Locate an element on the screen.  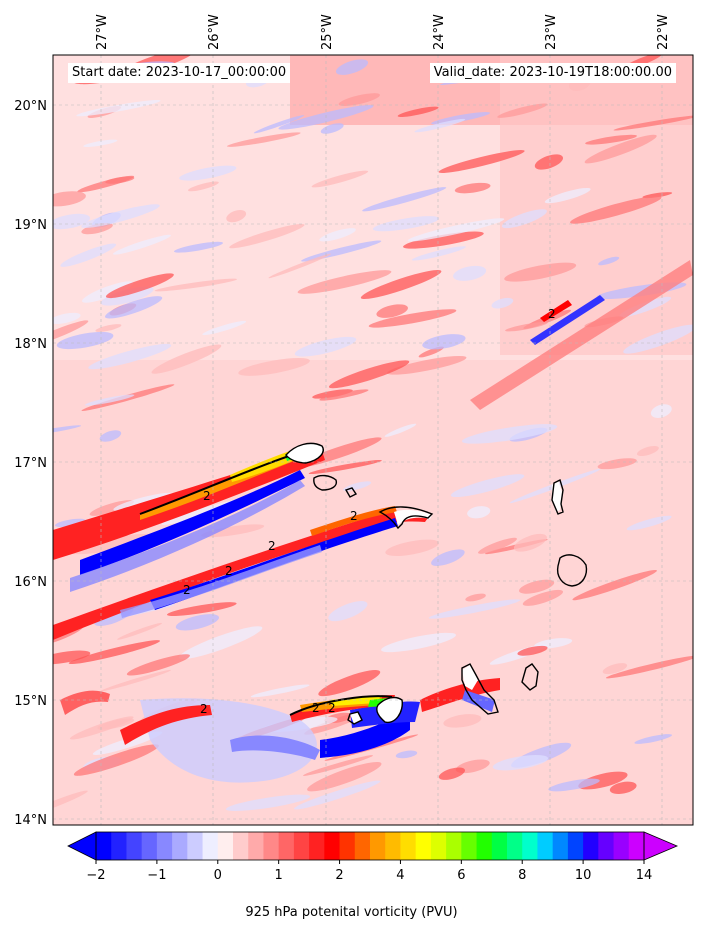
colorbar-extend-min is located at coordinates (82, 846).